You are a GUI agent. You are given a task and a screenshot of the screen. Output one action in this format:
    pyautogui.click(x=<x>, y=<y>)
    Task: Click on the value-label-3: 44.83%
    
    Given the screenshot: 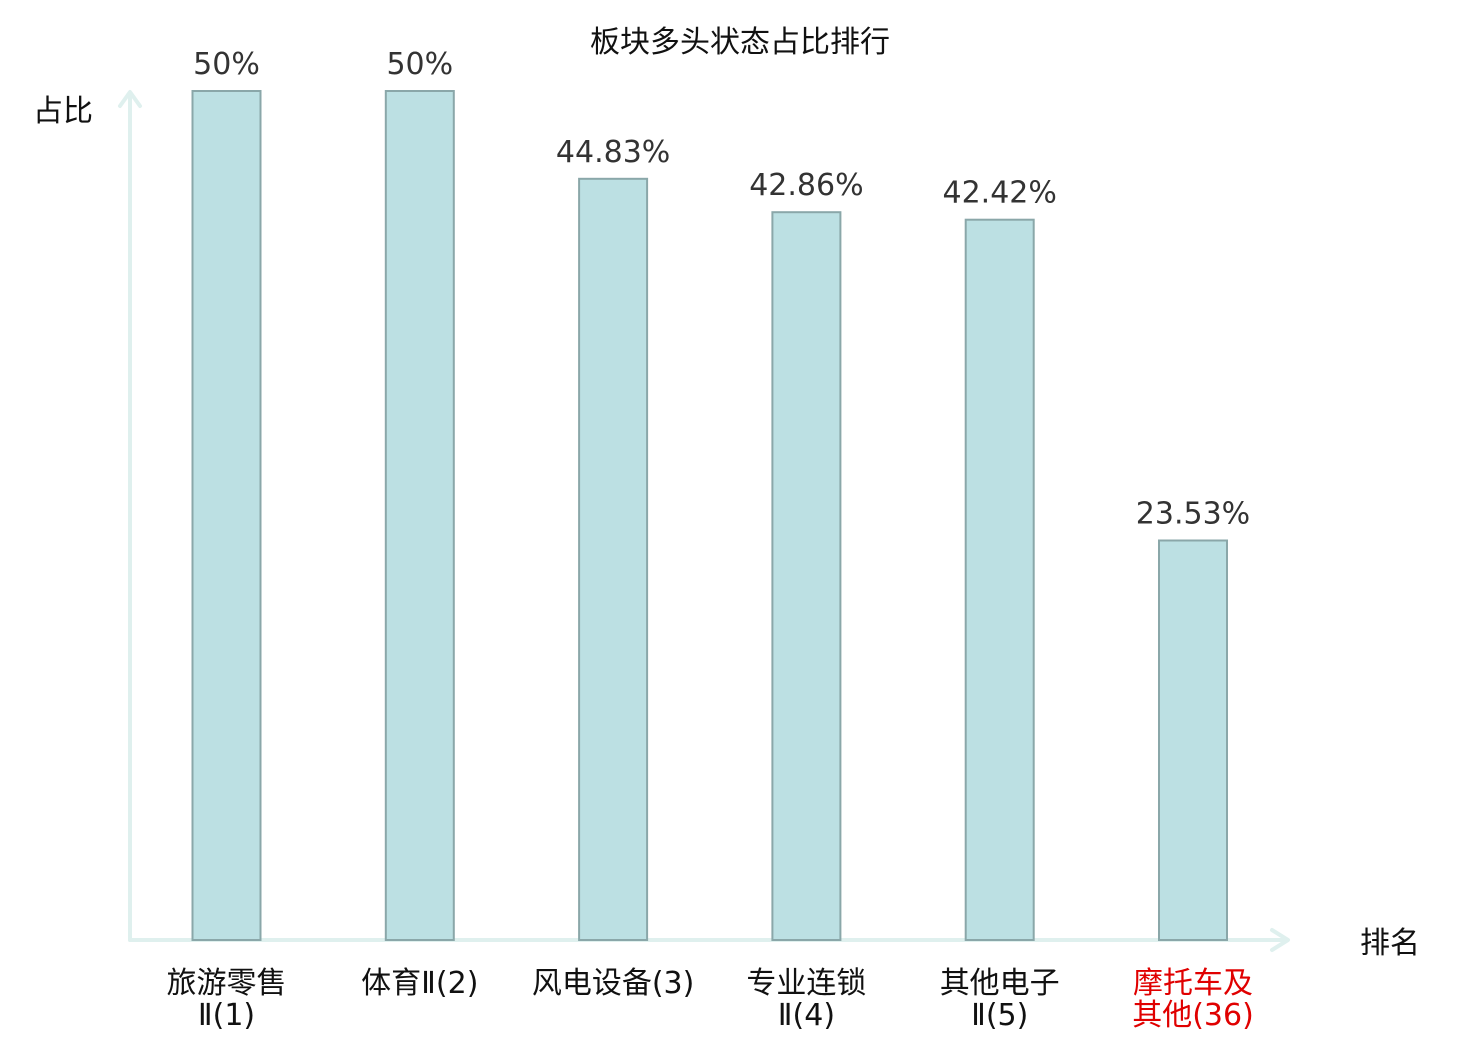 What is the action you would take?
    pyautogui.click(x=613, y=152)
    